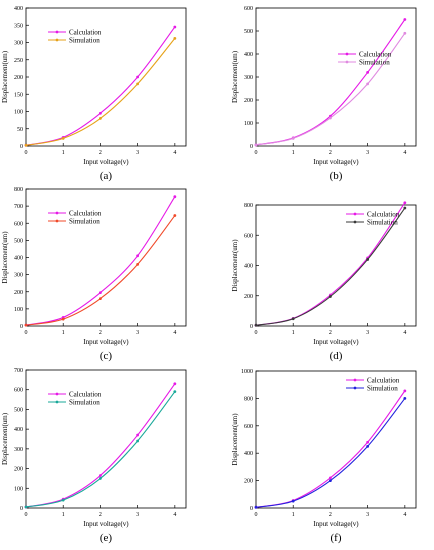 The image size is (434, 550). Describe the element at coordinates (336, 356) in the screenshot. I see `panel-label: (d)` at that location.